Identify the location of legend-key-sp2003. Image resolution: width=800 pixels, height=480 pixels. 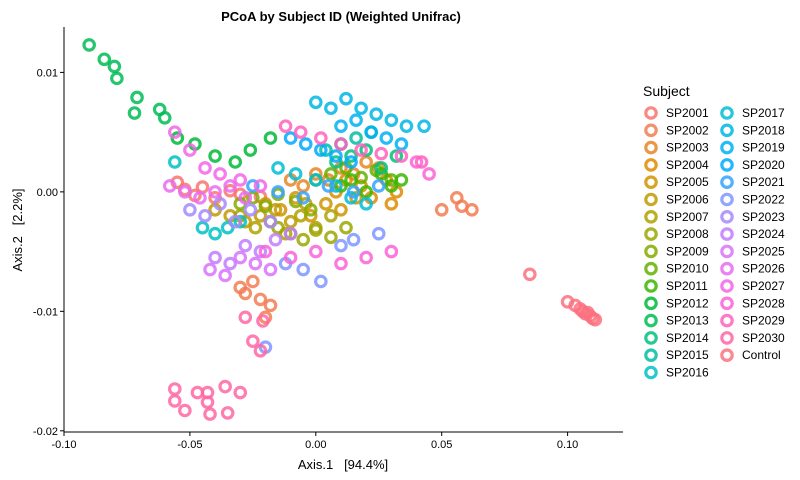
(651, 147).